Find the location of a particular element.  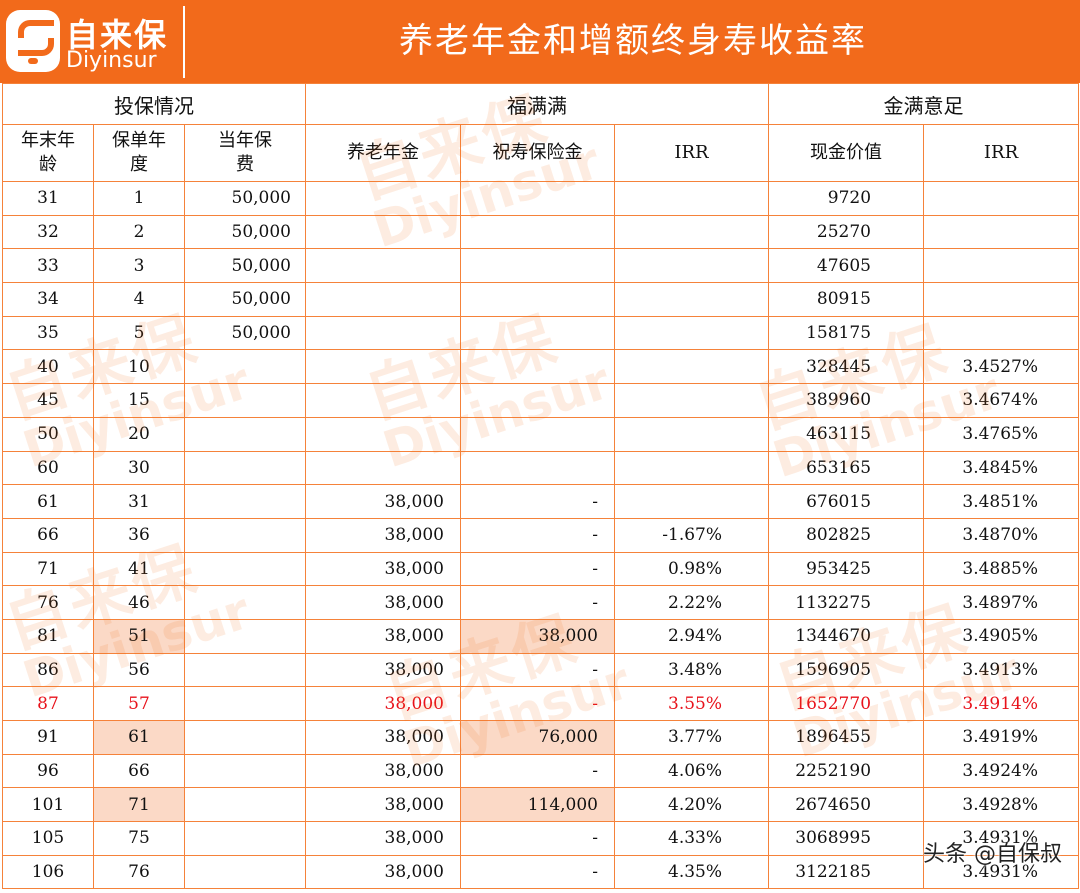

cell-age: 105 is located at coordinates (48, 838).